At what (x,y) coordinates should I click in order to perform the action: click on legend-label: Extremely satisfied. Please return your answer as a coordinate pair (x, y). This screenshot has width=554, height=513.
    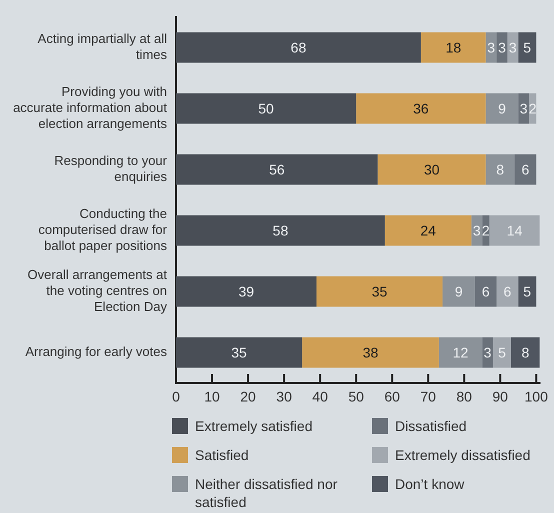
    Looking at the image, I should click on (254, 426).